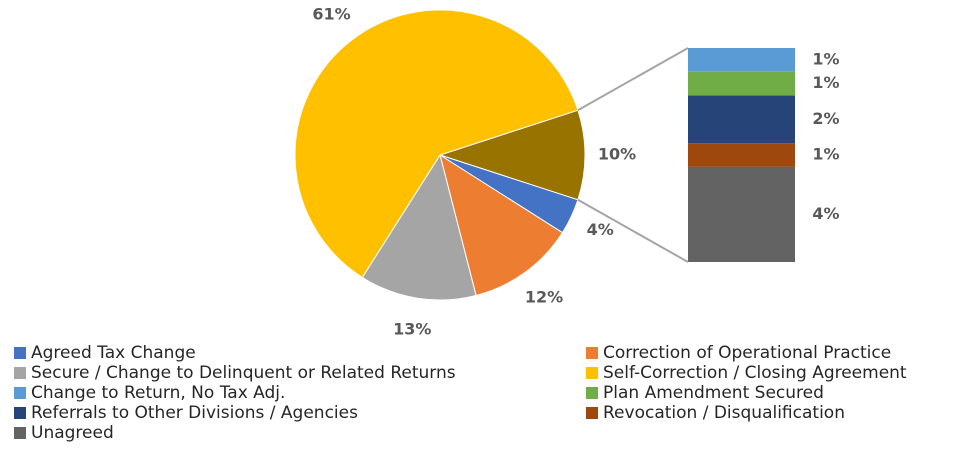 The width and height of the screenshot is (958, 470). Describe the element at coordinates (755, 373) in the screenshot. I see `legend-label: Self-Correction / Closing Agreement` at that location.